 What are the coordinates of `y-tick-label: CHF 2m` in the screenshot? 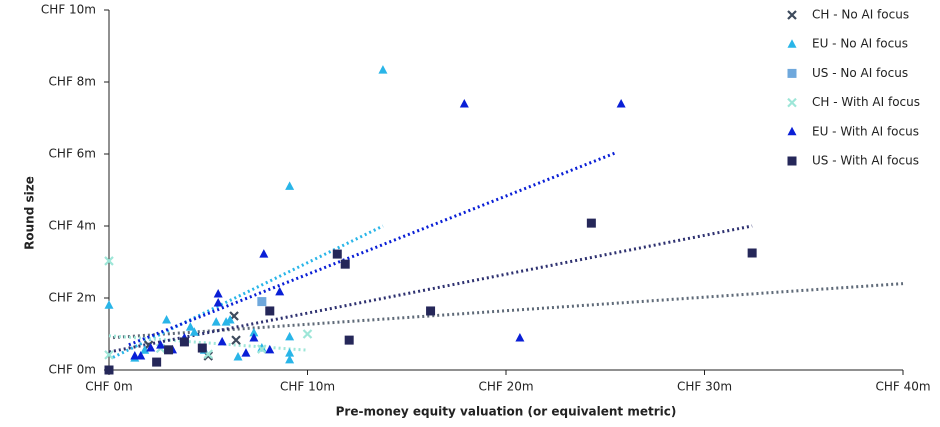 It's located at (72, 298).